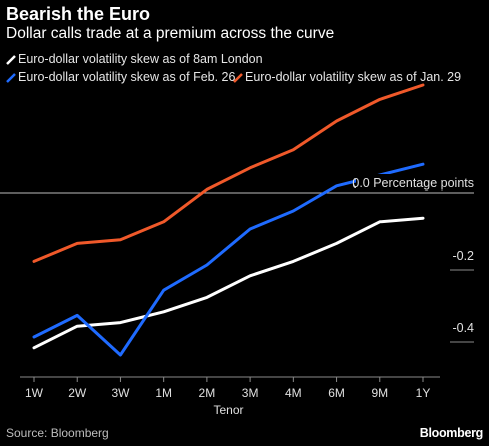  Describe the element at coordinates (163, 393) in the screenshot. I see `x-tick-label: 1M` at that location.